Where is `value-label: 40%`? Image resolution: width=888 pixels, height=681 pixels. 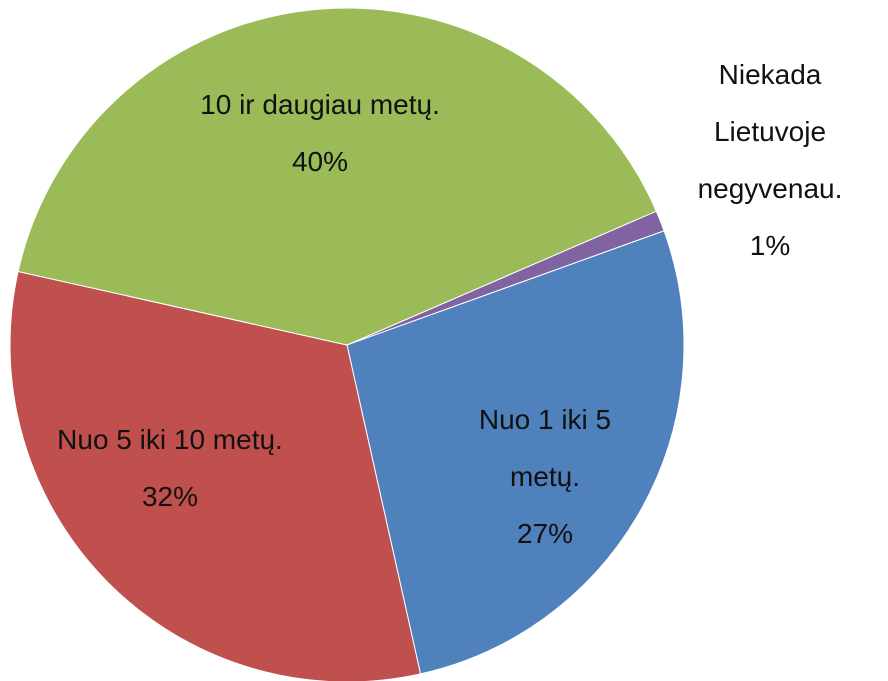
value-label: 40% is located at coordinates (320, 161).